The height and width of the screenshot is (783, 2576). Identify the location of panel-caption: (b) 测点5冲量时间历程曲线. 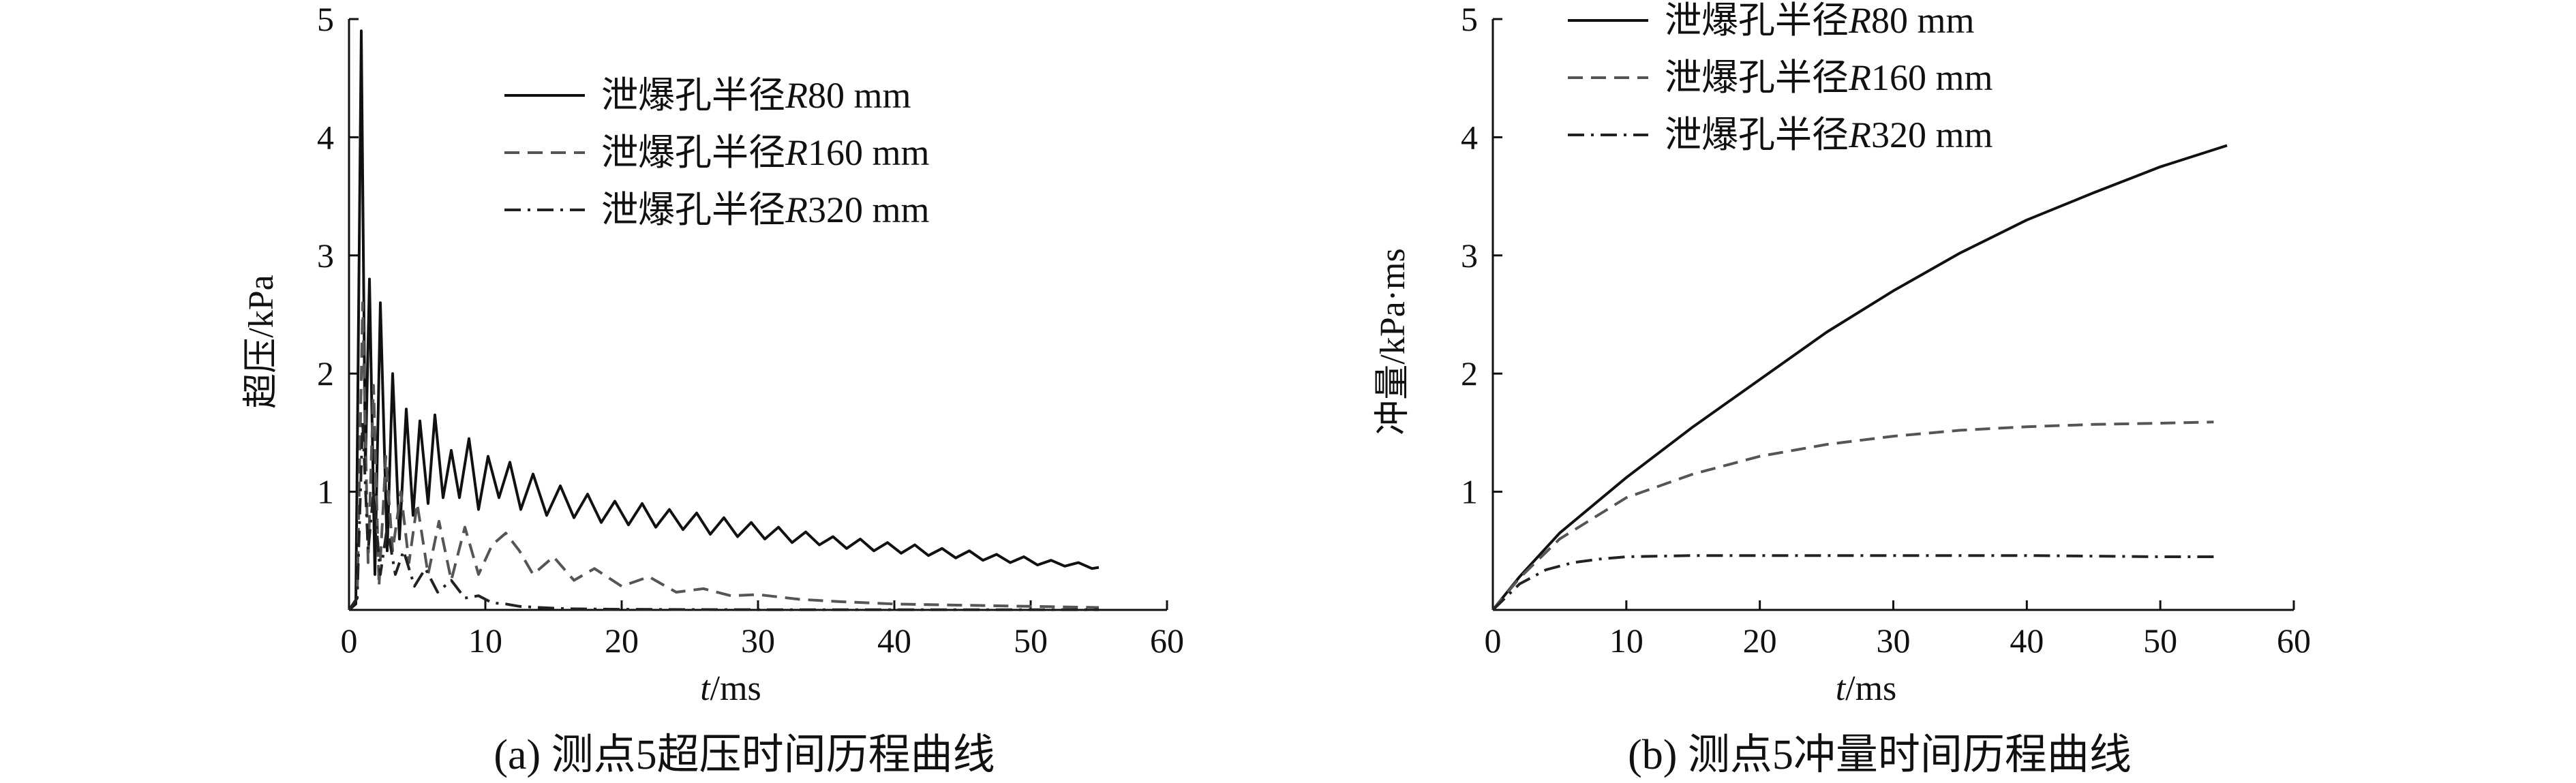
(1880, 755).